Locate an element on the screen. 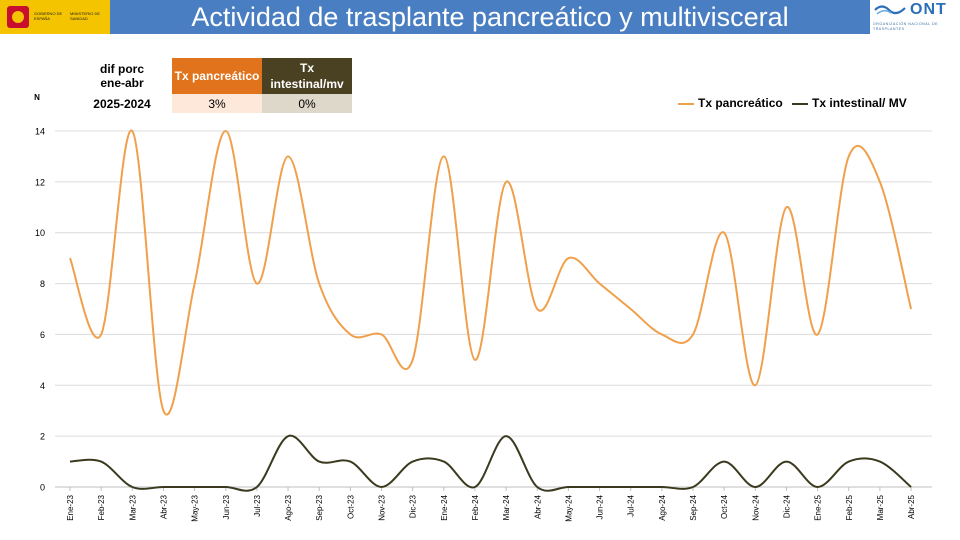 This screenshot has height=540, width=960. summary-header-intestinal: Tx intestinal/mv is located at coordinates (307, 76).